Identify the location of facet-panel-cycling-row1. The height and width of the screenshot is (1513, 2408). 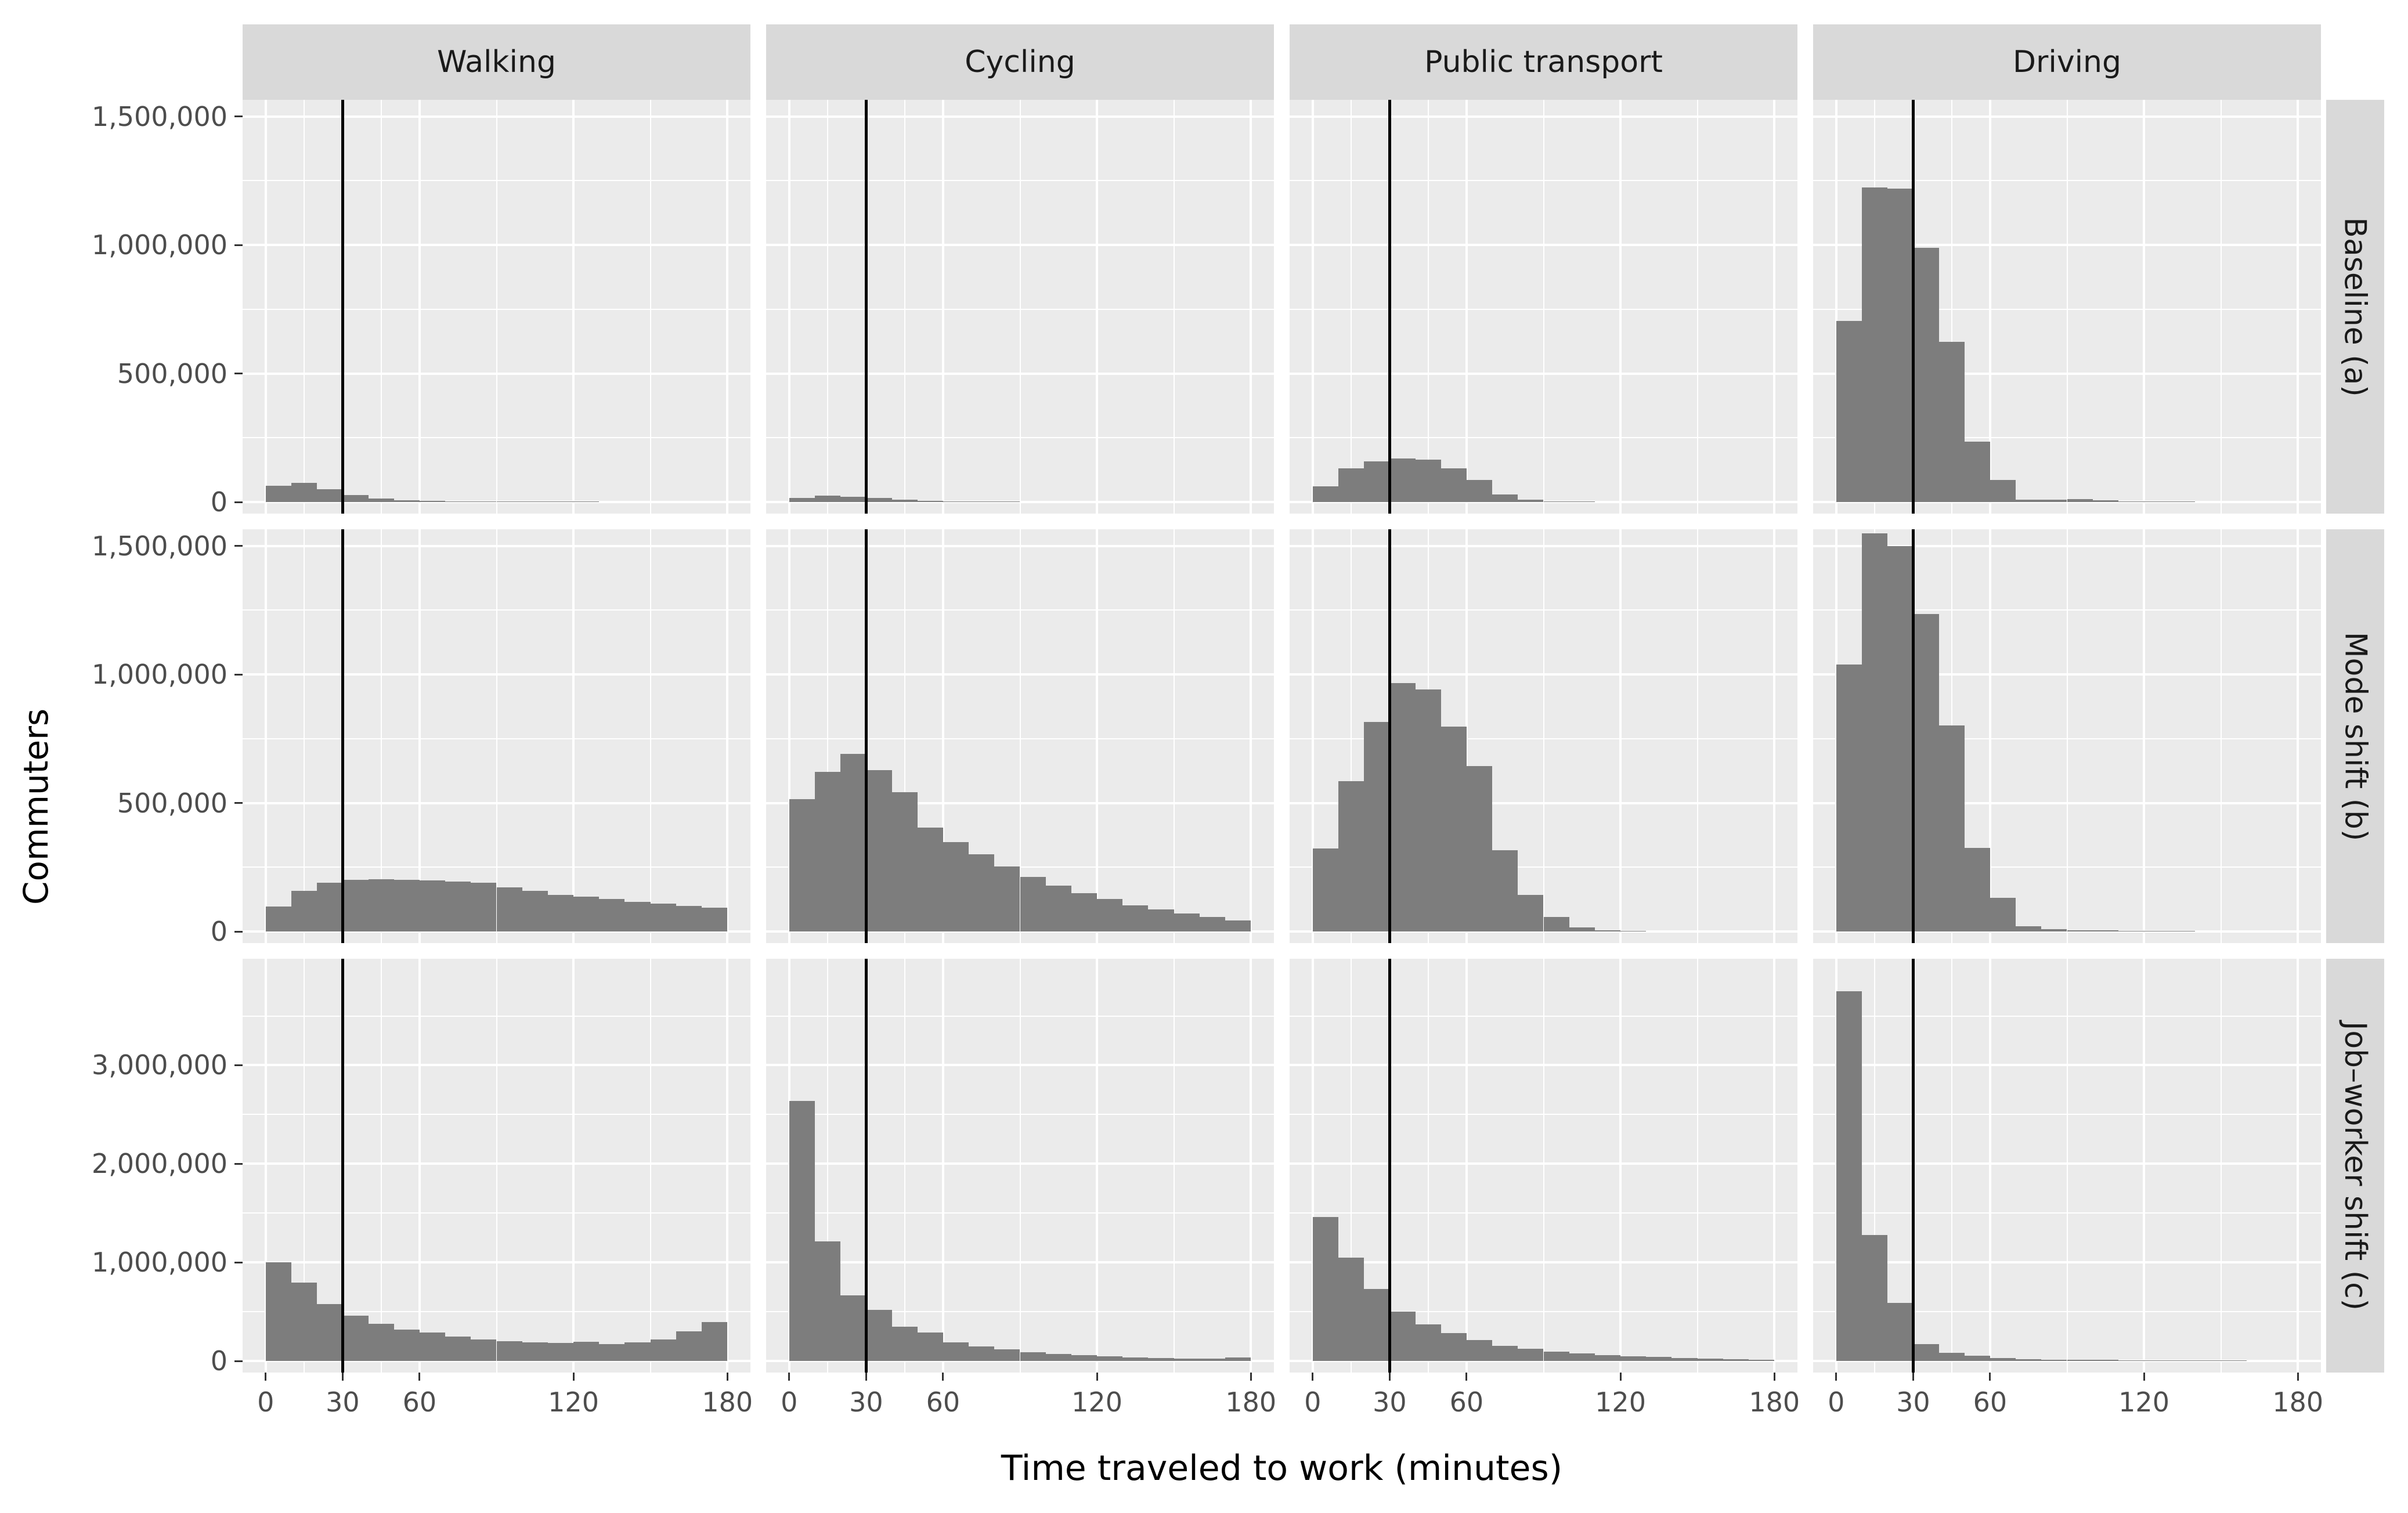
(1020, 307).